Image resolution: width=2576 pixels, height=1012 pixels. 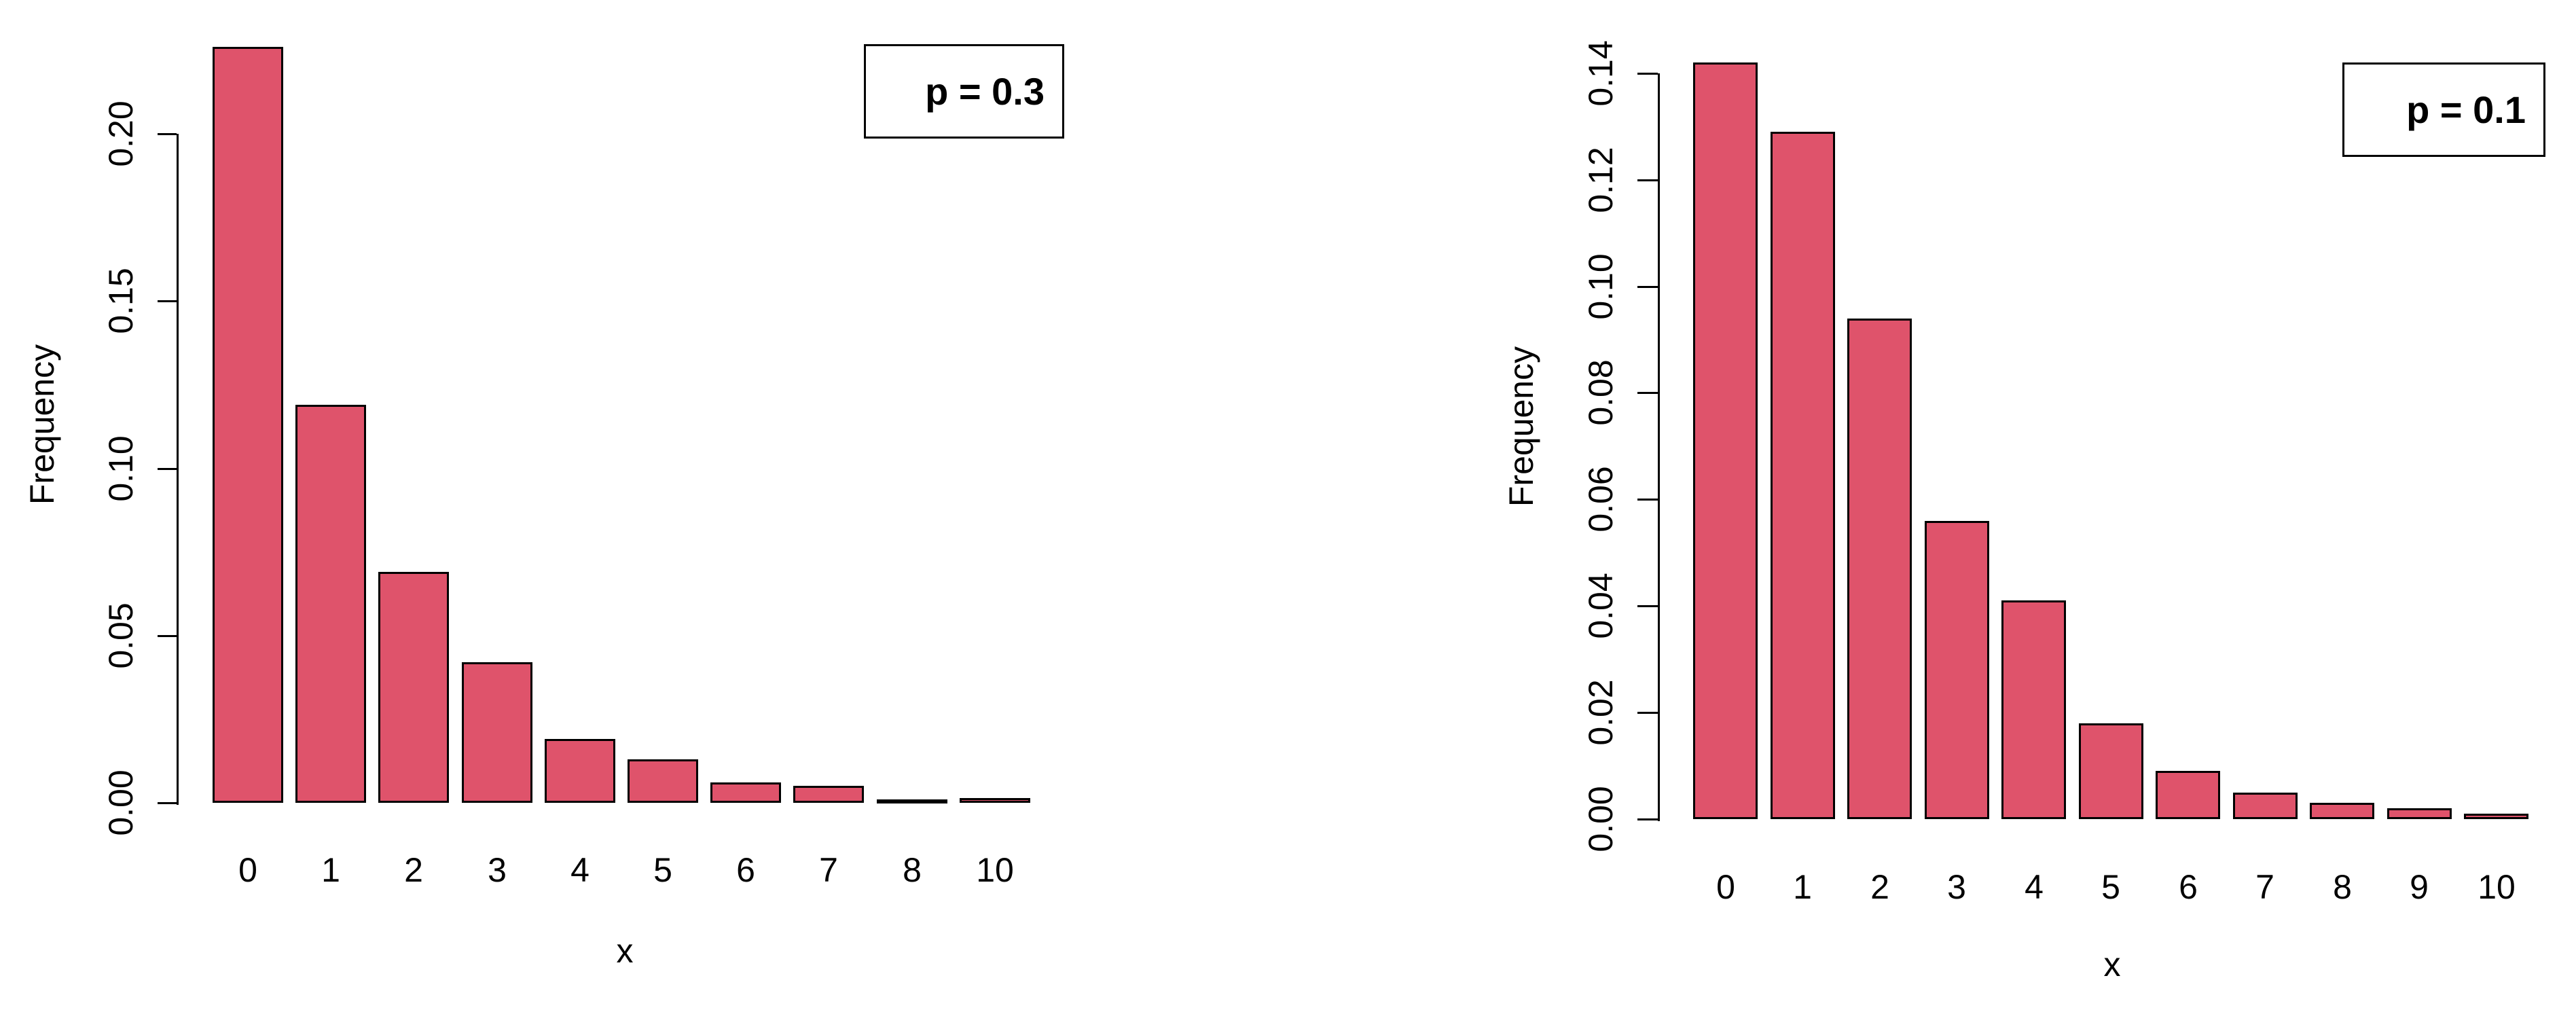 I want to click on y-tick-label: 0.06, so click(x=1601, y=499).